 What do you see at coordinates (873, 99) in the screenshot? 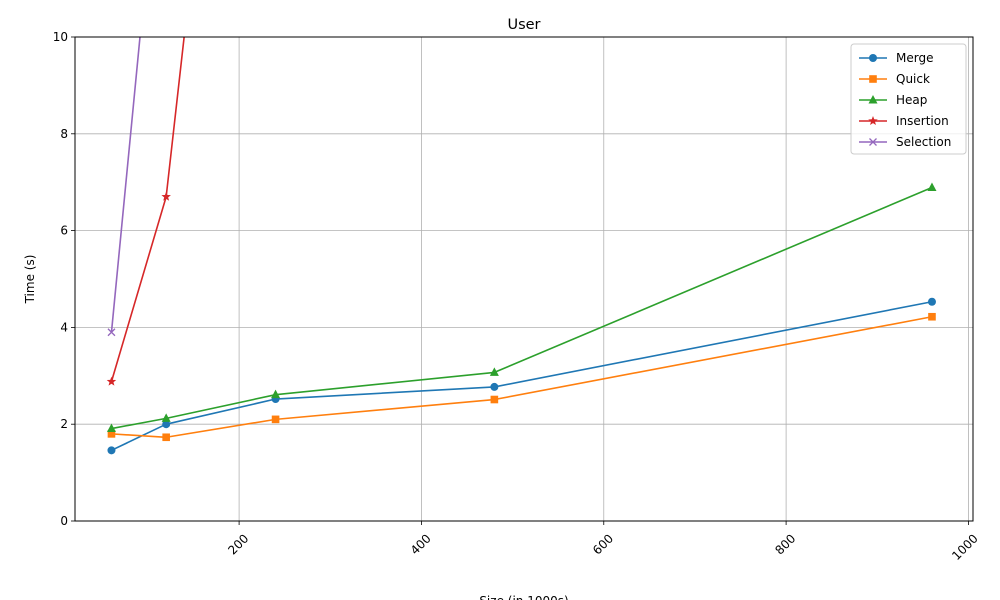
I see `legend-marker-heap` at bounding box center [873, 99].